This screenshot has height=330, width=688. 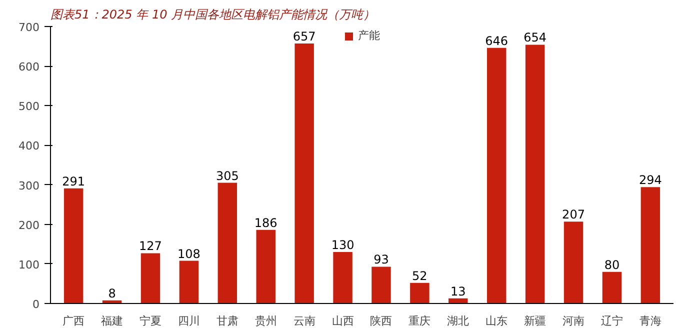 What do you see at coordinates (535, 321) in the screenshot?
I see `x-tick-label: 新疆` at bounding box center [535, 321].